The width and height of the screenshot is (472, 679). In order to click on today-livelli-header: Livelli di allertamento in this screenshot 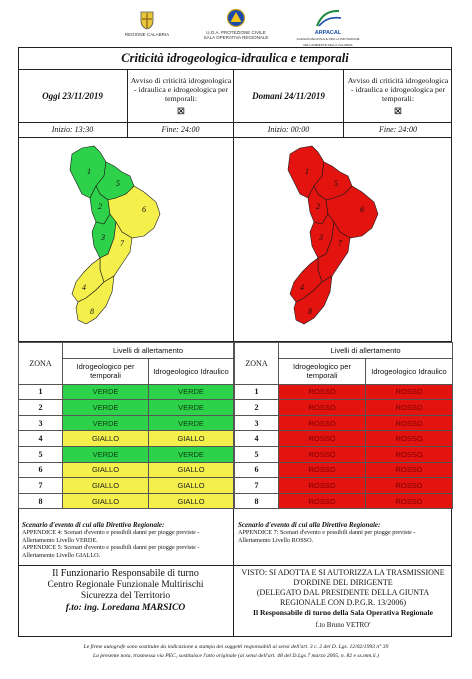, I will do `click(148, 350)`.